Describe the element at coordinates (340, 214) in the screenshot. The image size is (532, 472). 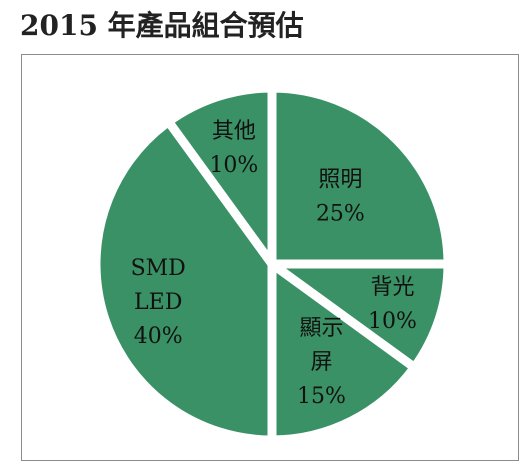
I see `slice-percent-label: 25%` at that location.